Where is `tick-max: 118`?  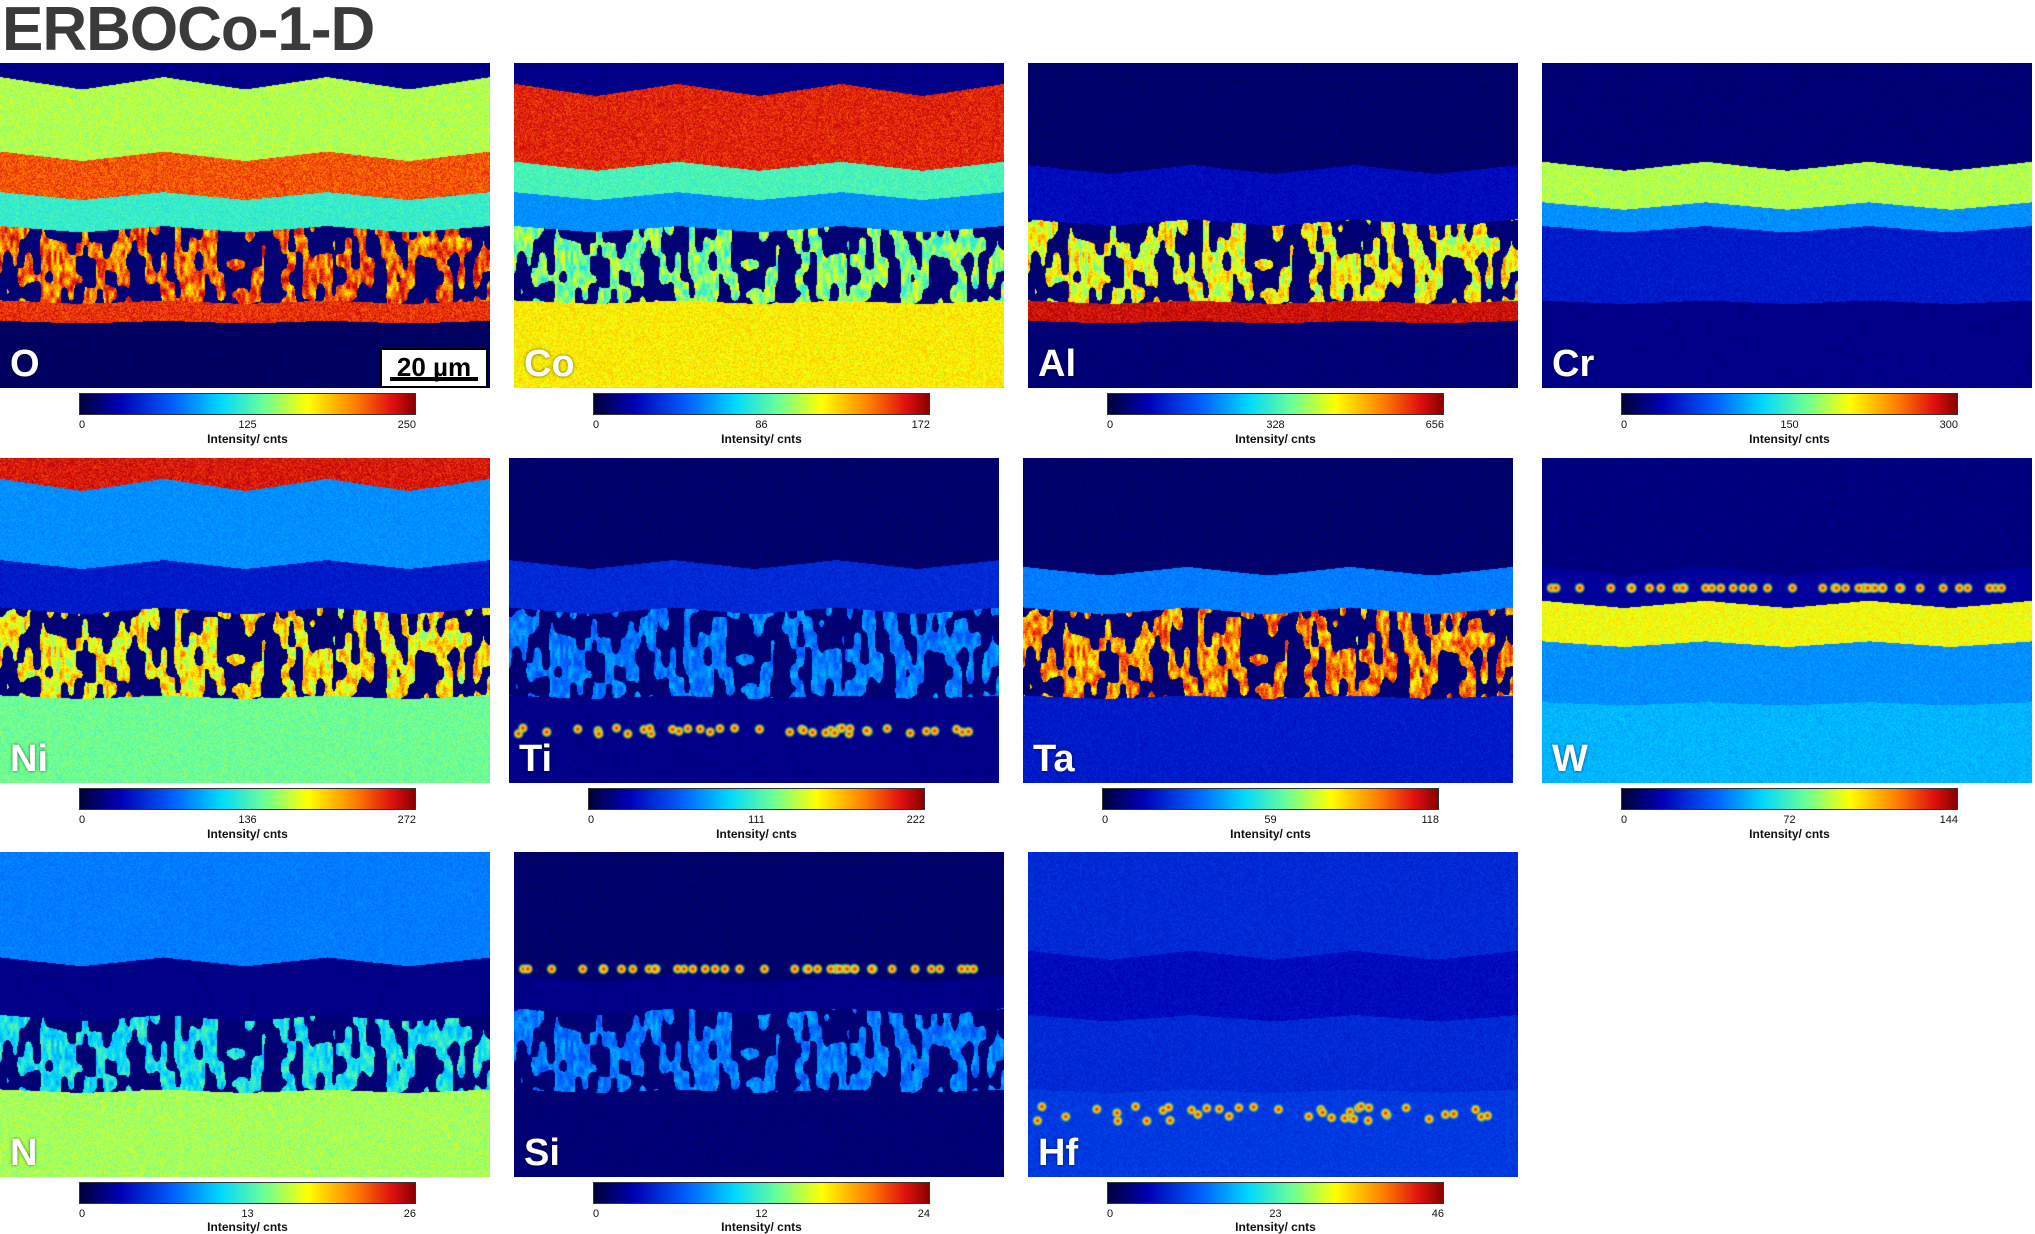 tick-max: 118 is located at coordinates (1430, 820).